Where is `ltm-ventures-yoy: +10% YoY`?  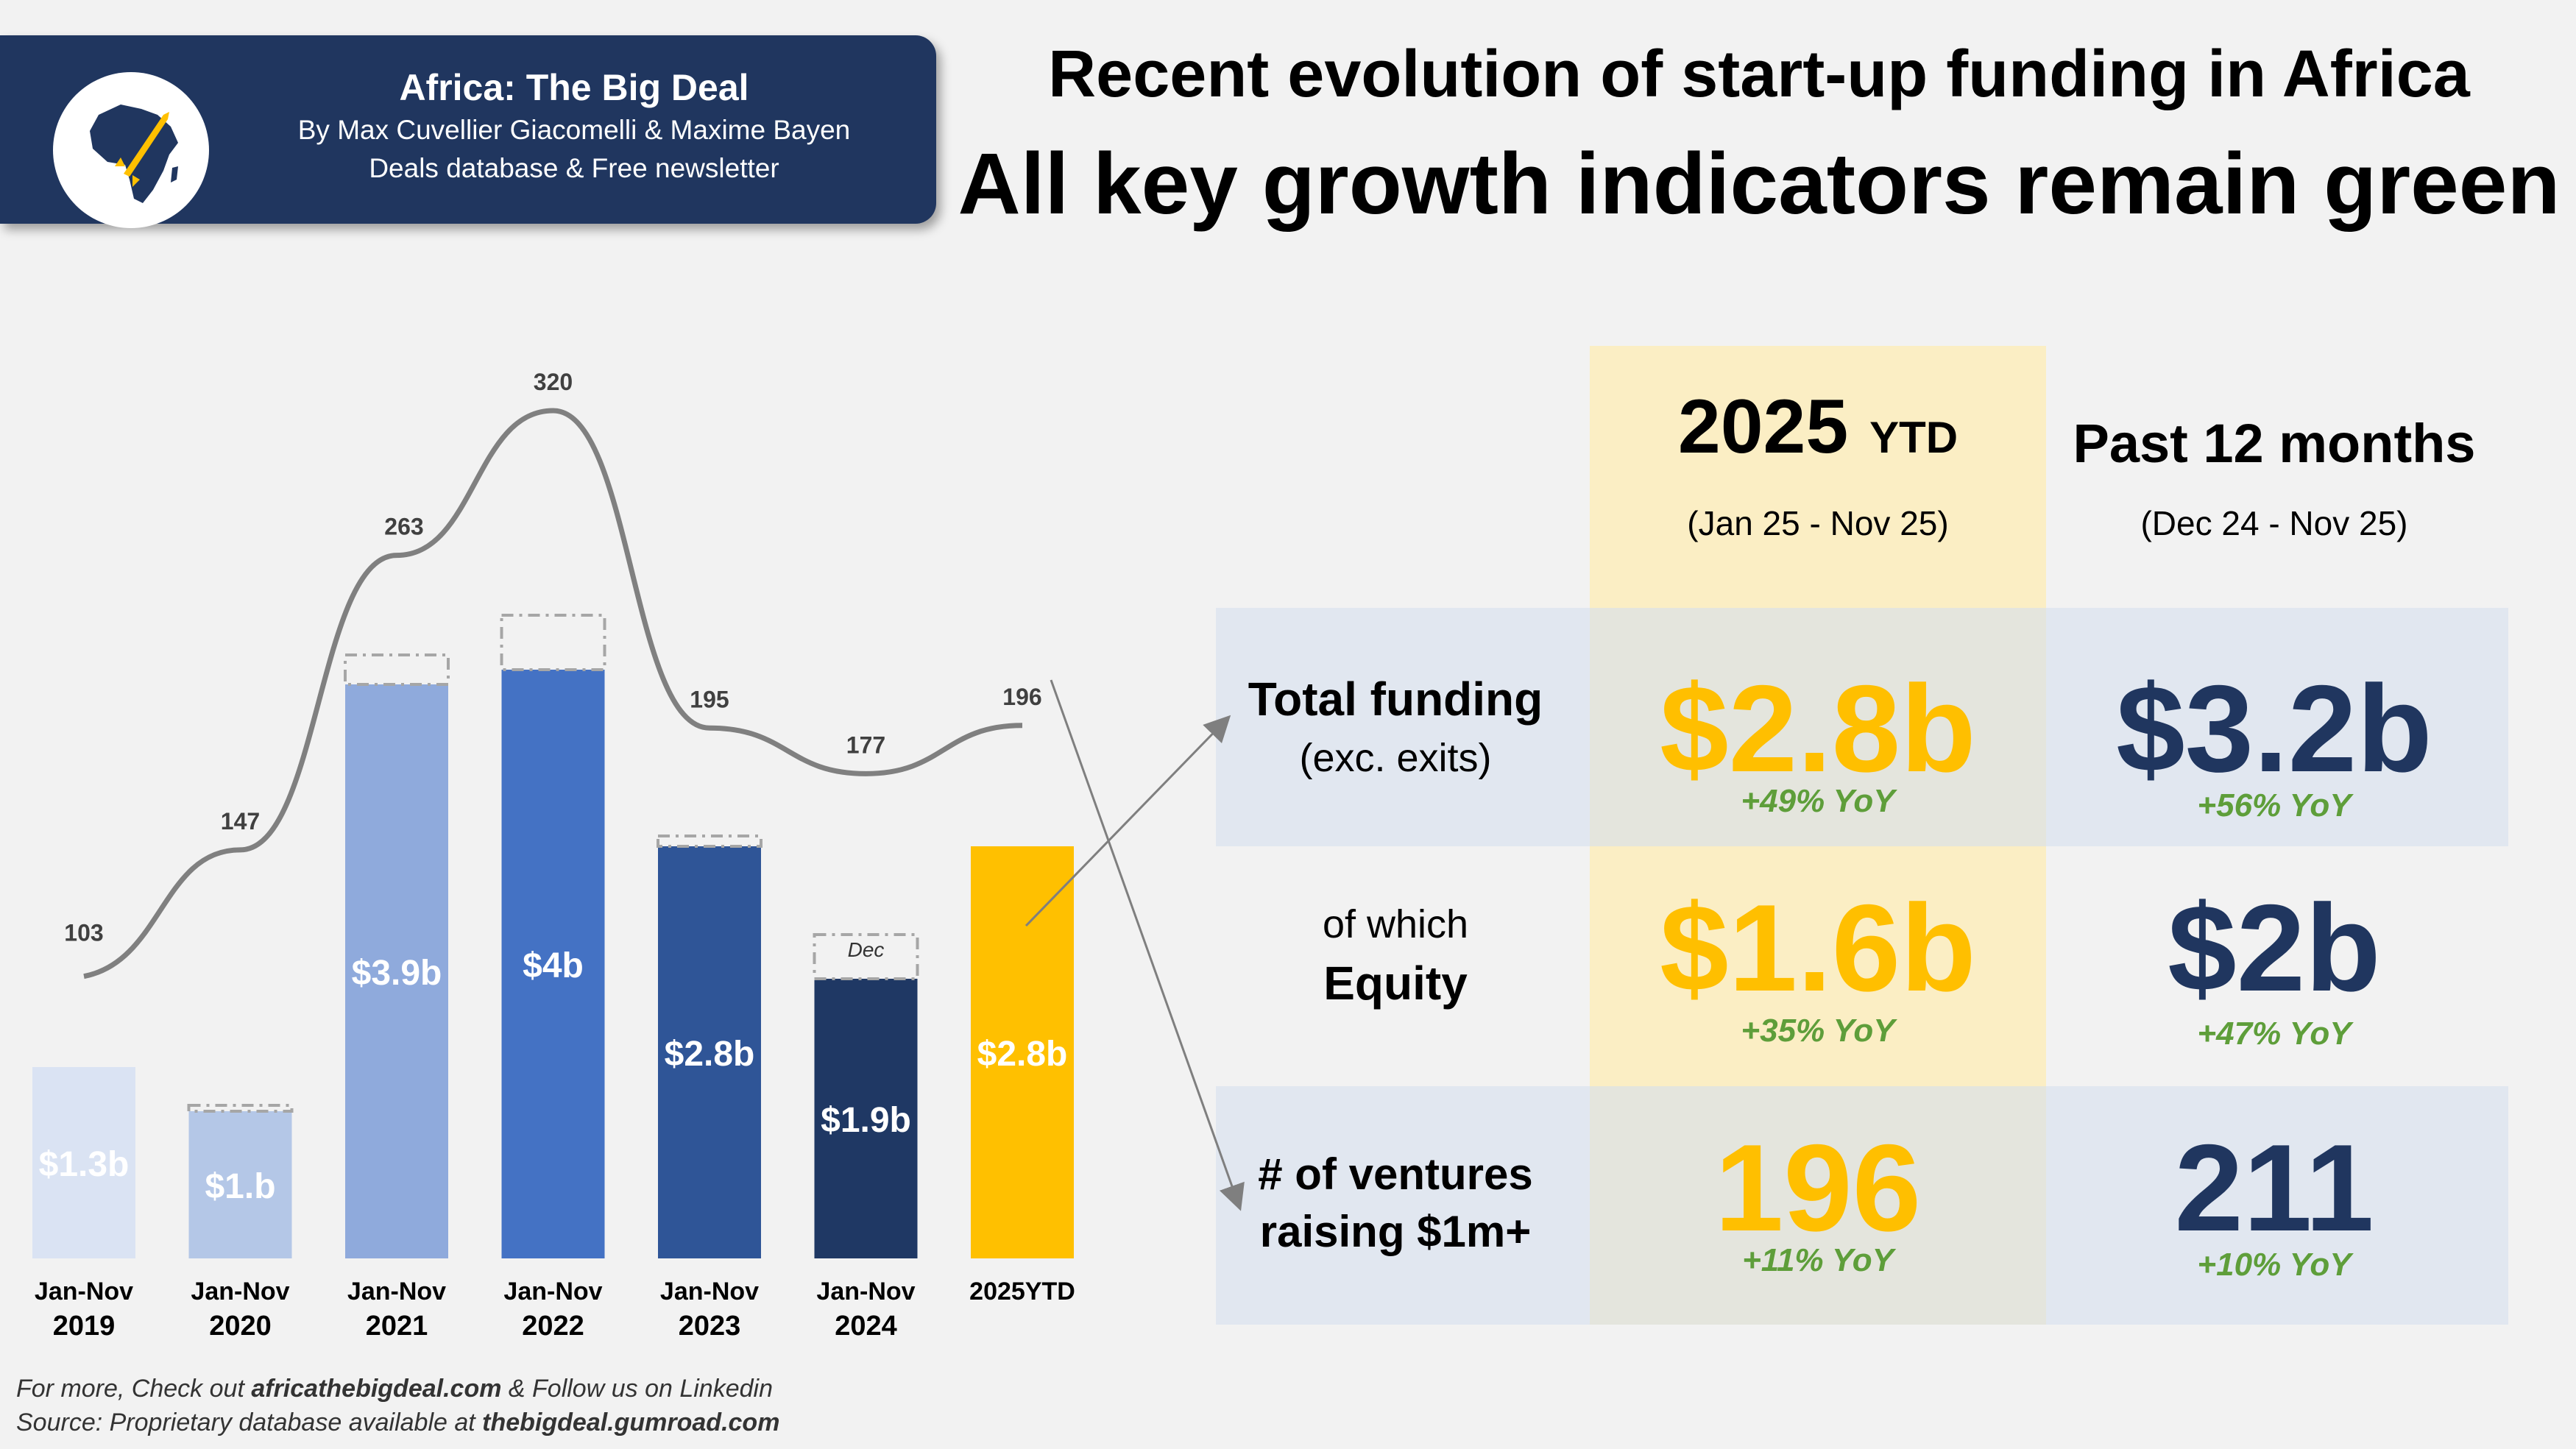 ltm-ventures-yoy: +10% YoY is located at coordinates (2274, 1265).